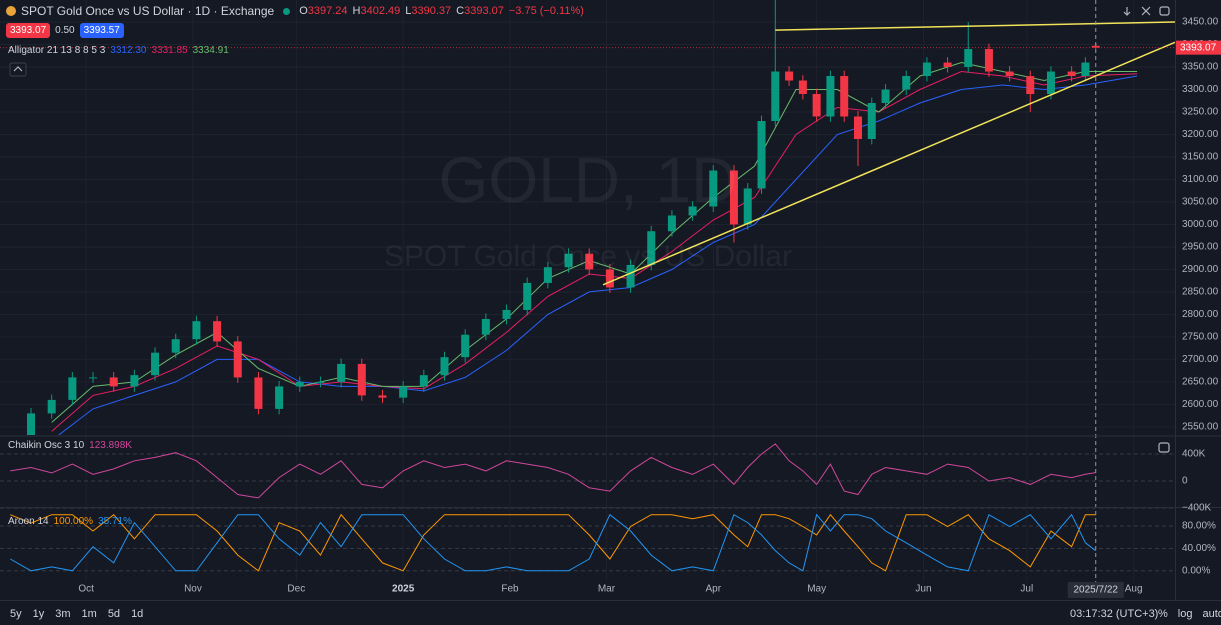 The image size is (1221, 625). Describe the element at coordinates (114, 613) in the screenshot. I see `range-button: 5d` at that location.